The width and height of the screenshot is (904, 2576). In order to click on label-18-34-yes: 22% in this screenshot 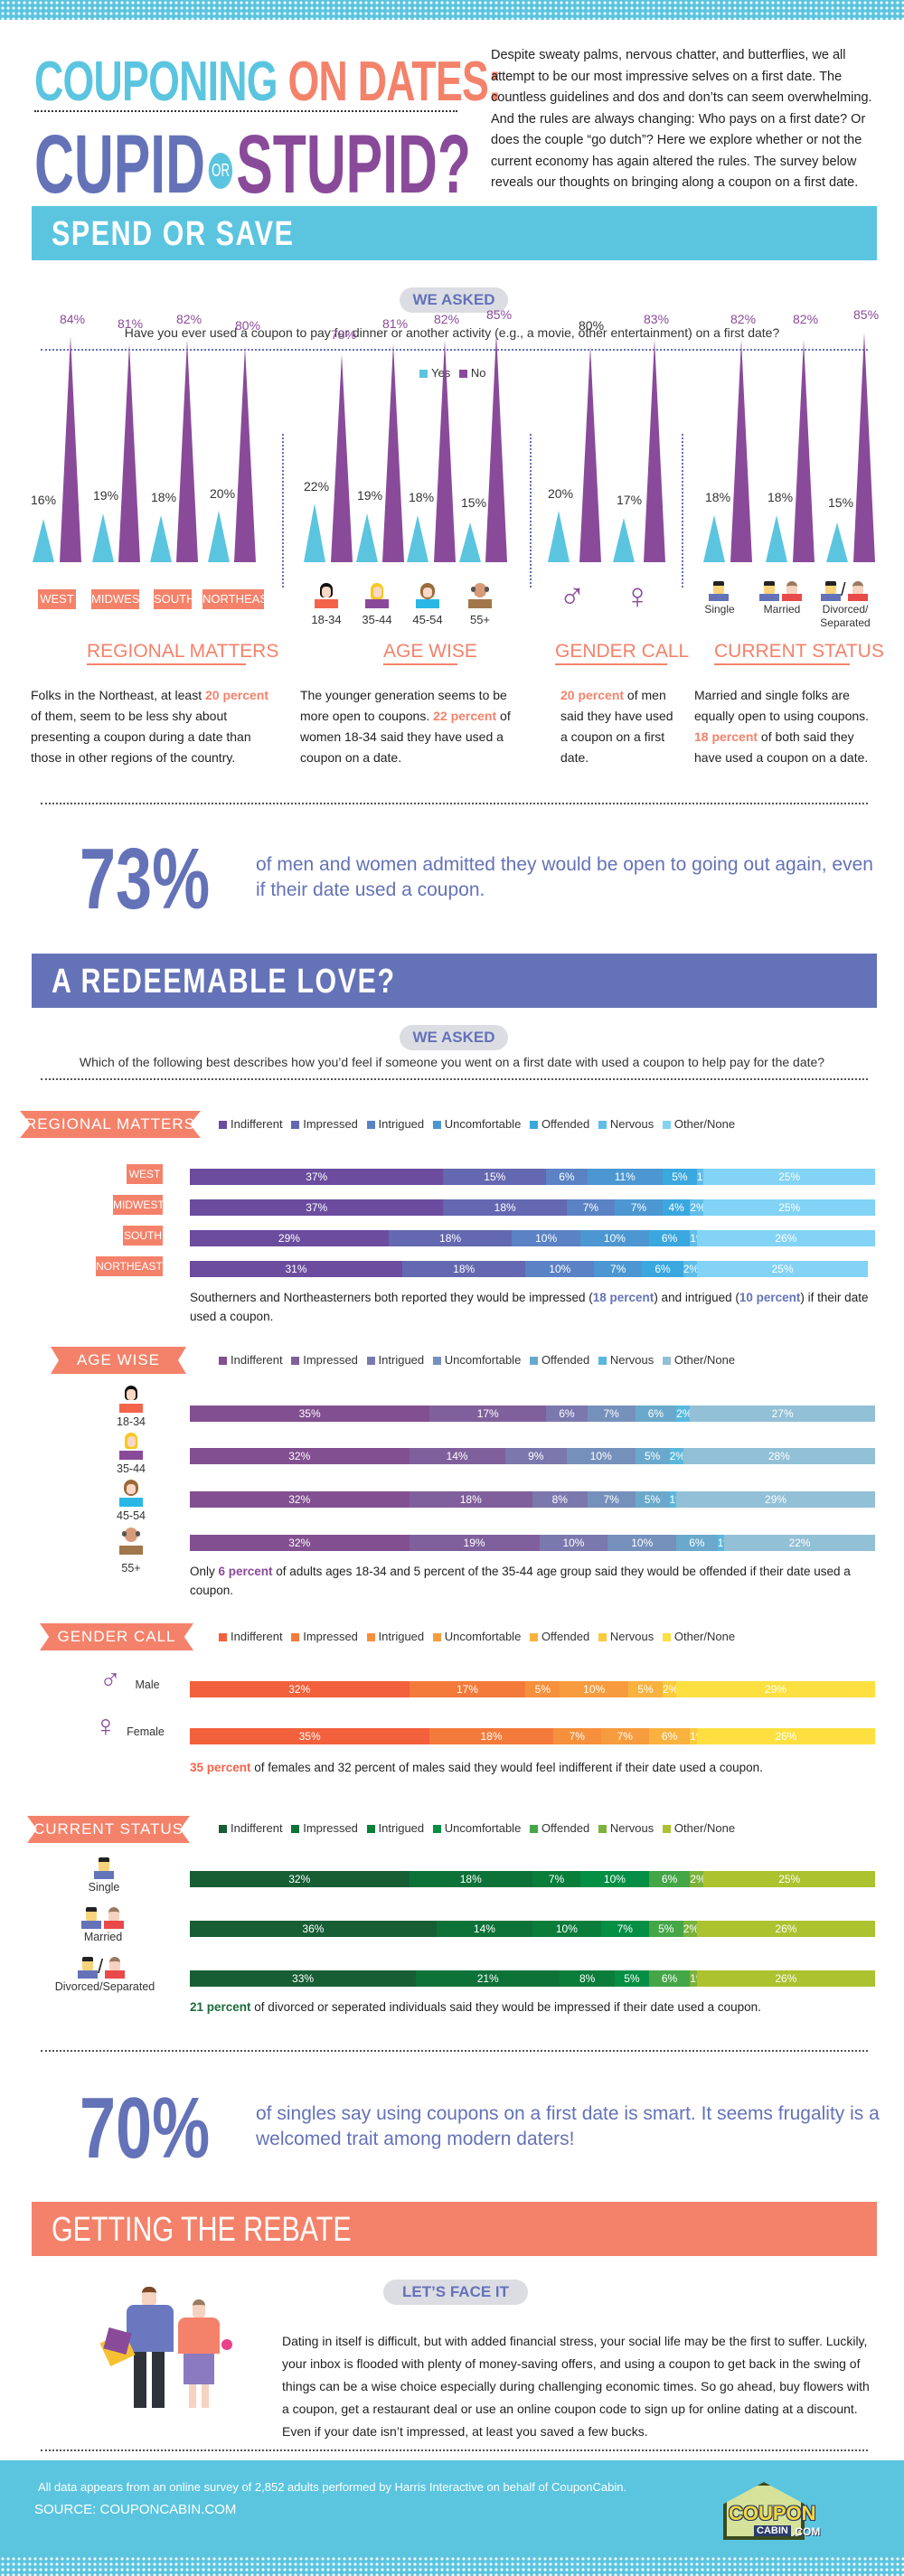, I will do `click(317, 487)`.